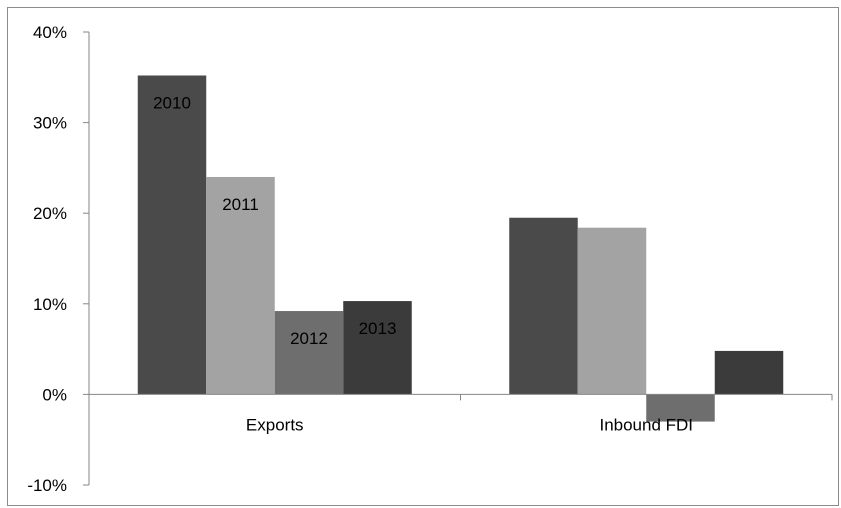 The height and width of the screenshot is (508, 841). What do you see at coordinates (50, 32) in the screenshot?
I see `y-tick-label: 40%` at bounding box center [50, 32].